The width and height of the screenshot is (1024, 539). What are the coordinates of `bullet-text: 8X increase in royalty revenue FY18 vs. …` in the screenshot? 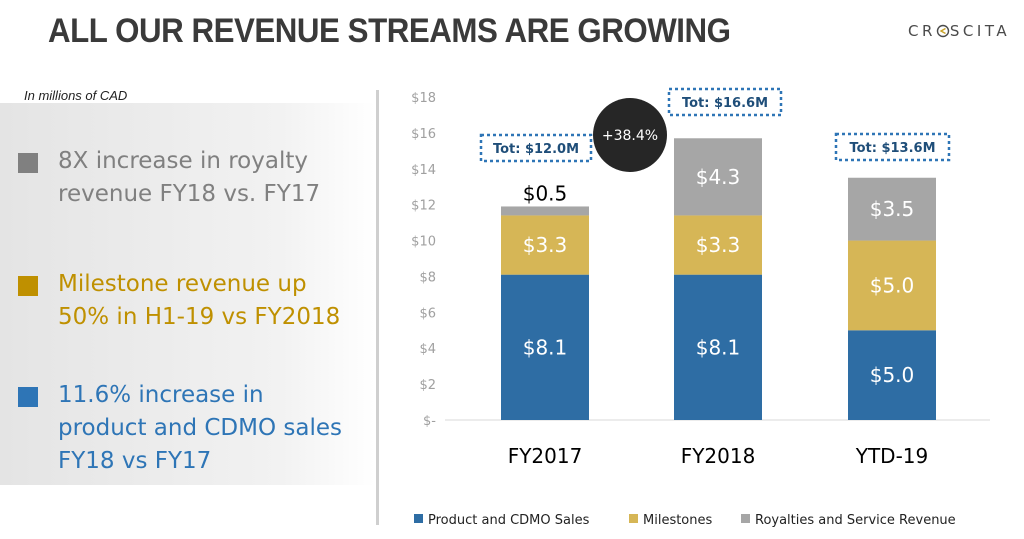 It's located at (189, 177).